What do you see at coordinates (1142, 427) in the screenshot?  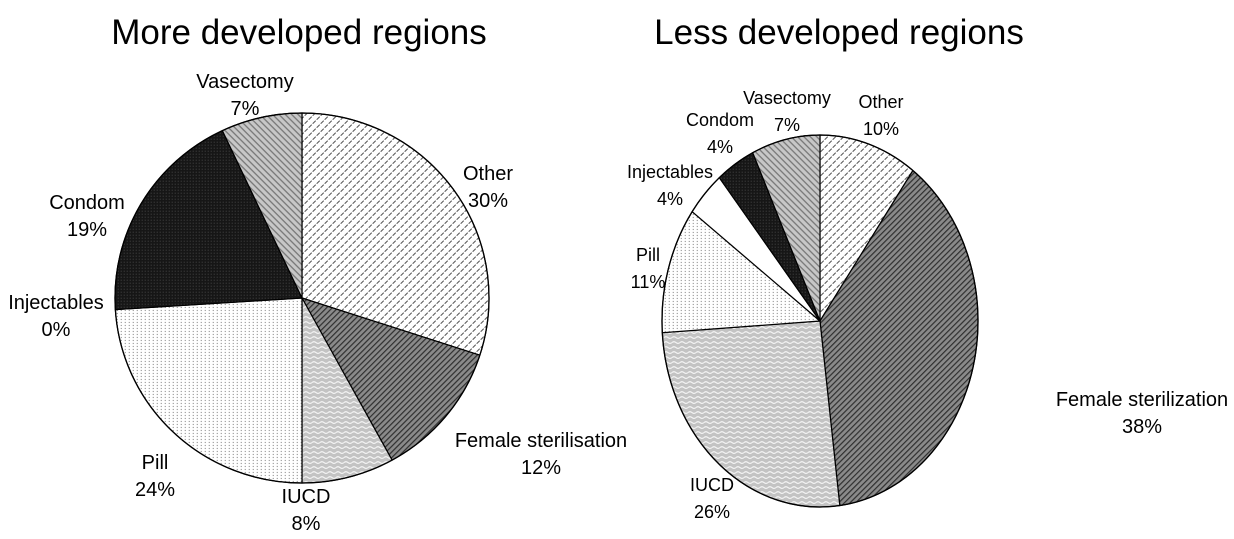 I see `slice-value-female-sterilization: 38%` at bounding box center [1142, 427].